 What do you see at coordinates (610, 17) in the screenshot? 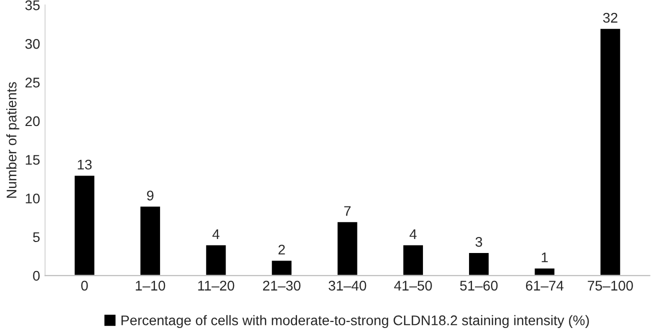
I see `data-label: 32` at bounding box center [610, 17].